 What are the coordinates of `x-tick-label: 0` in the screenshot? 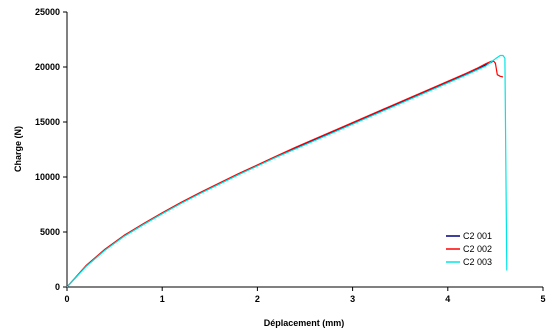 It's located at (66, 299).